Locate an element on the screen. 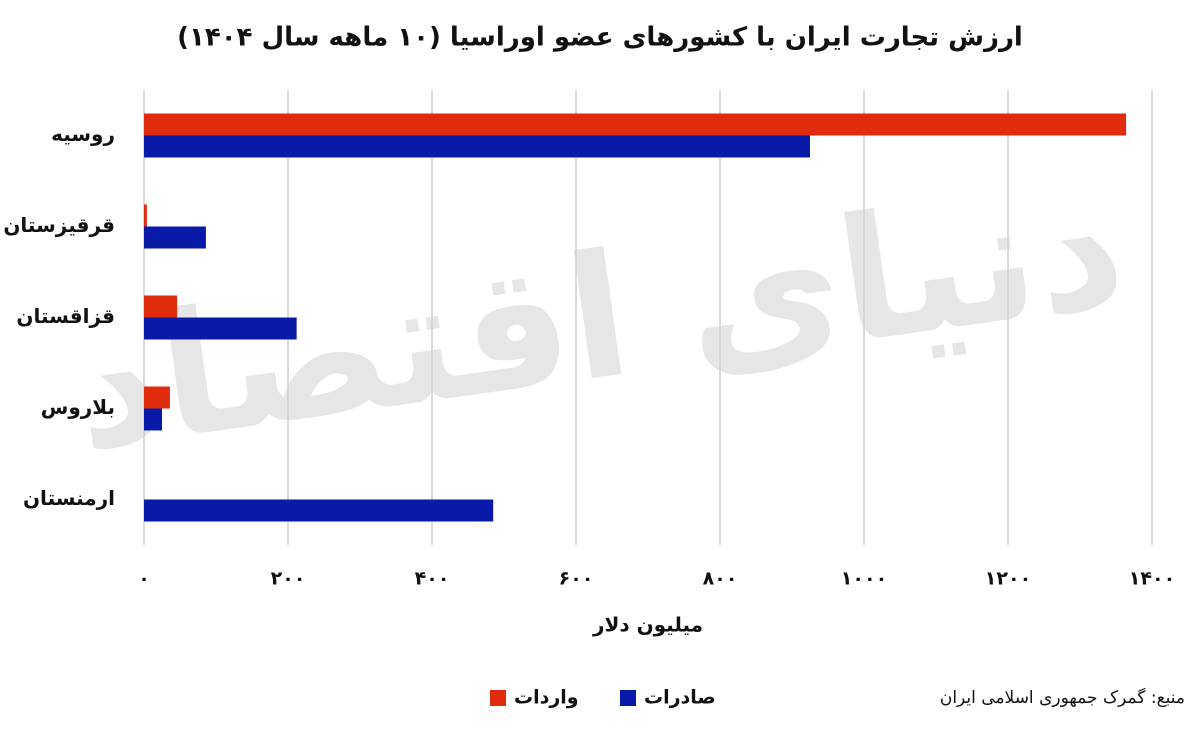 The height and width of the screenshot is (741, 1200). source: منبع: گمرک جمهوری اسلامی ایران is located at coordinates (1062, 697).